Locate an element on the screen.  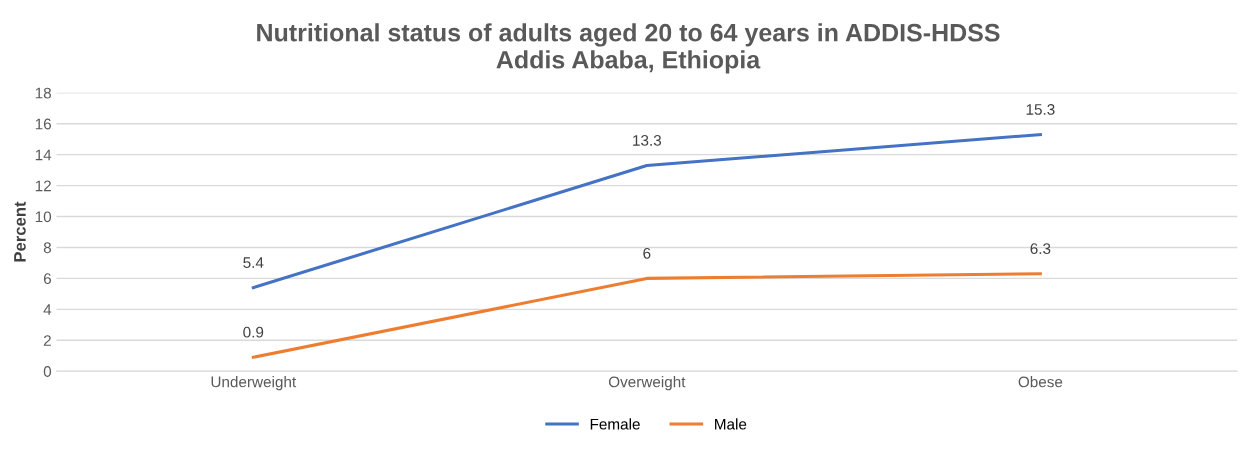
y-tick-label: 8 is located at coordinates (47, 248).